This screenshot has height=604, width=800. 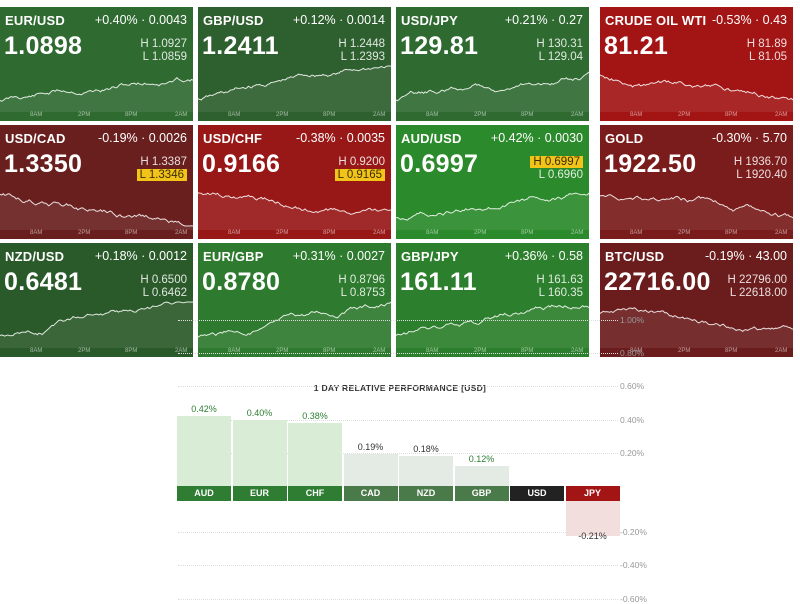 What do you see at coordinates (340, 138) in the screenshot?
I see `tile-change: -0.38% · 0.0035` at bounding box center [340, 138].